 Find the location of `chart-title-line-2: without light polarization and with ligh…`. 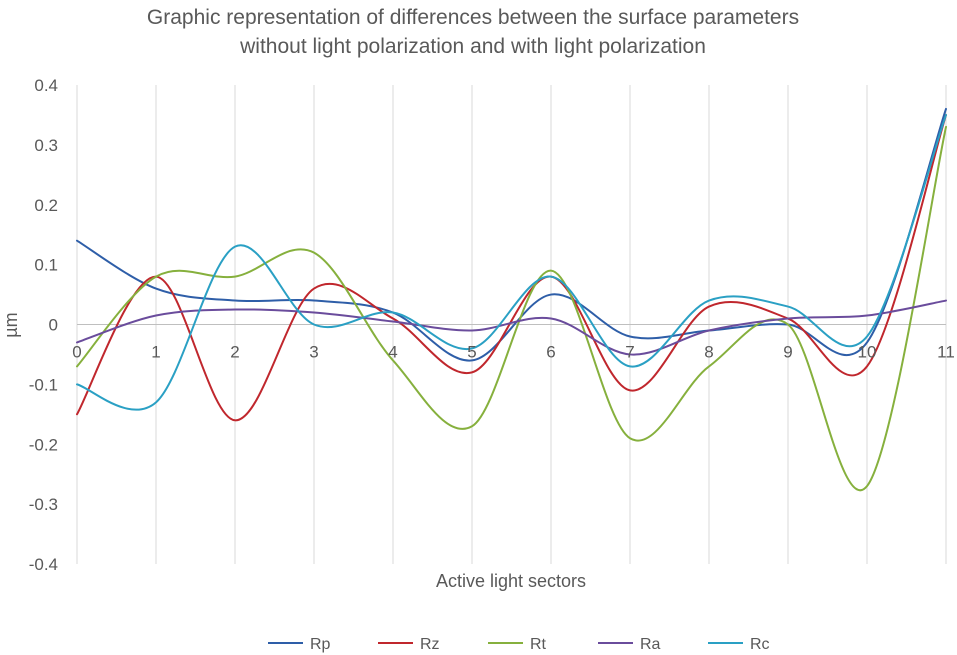

chart-title-line-2: without light polarization and with ligh… is located at coordinates (472, 46).